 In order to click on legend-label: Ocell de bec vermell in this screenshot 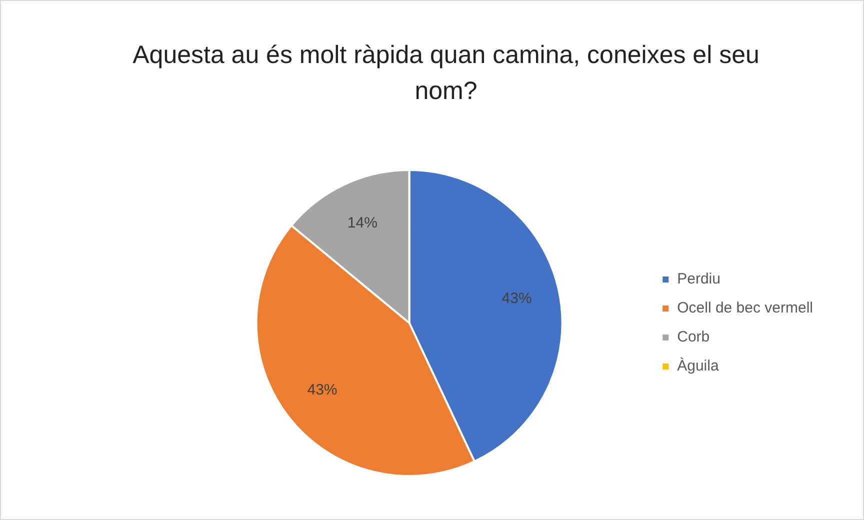, I will do `click(745, 308)`.